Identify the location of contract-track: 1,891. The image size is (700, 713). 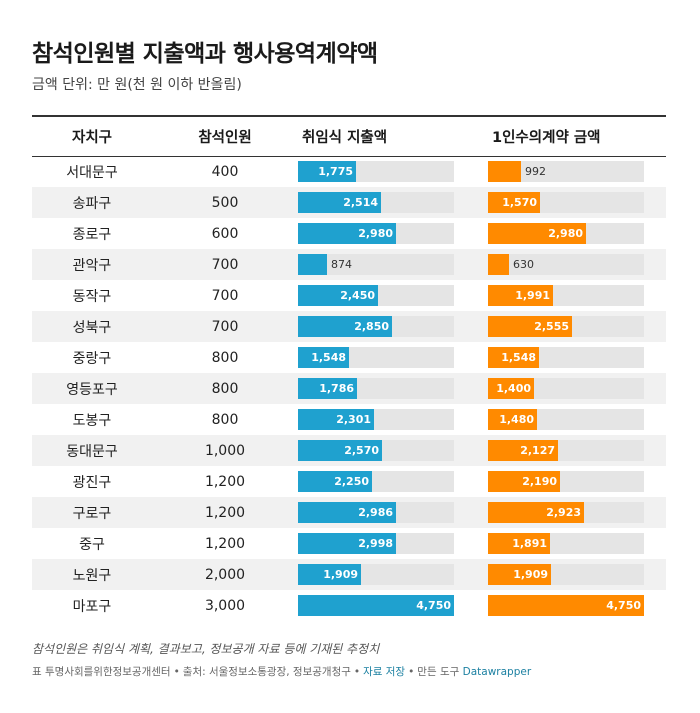
(566, 543).